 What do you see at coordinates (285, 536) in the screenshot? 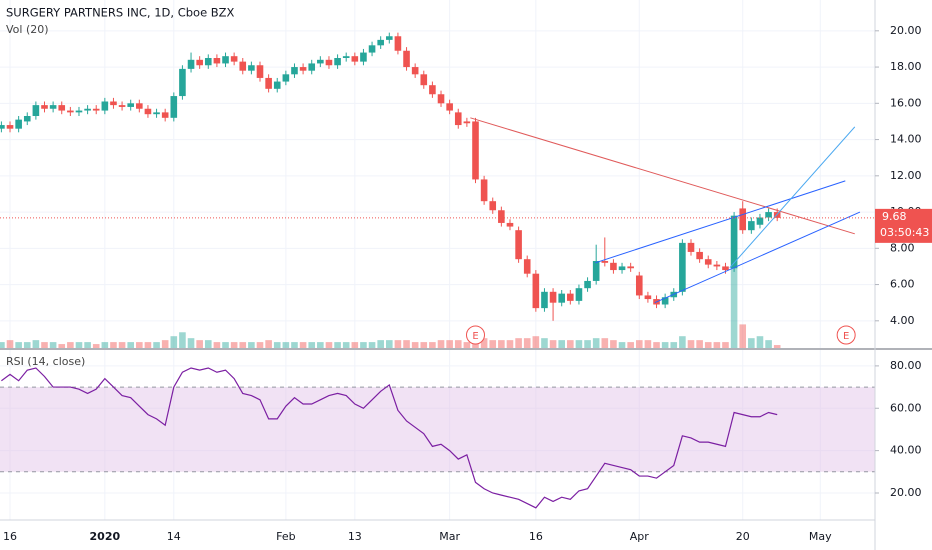
I see `x-tick-label: Feb` at bounding box center [285, 536].